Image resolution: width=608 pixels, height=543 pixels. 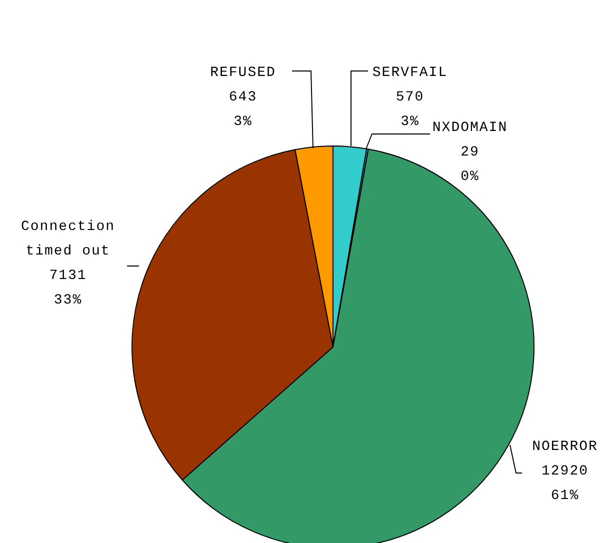 I want to click on data-label: 7131 33%, so click(x=68, y=288).